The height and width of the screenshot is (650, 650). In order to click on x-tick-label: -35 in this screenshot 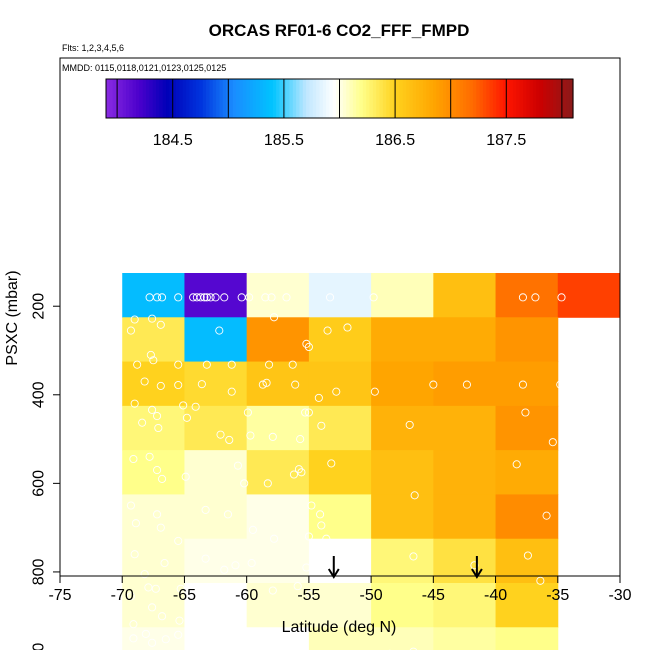, I will do `click(557, 595)`.